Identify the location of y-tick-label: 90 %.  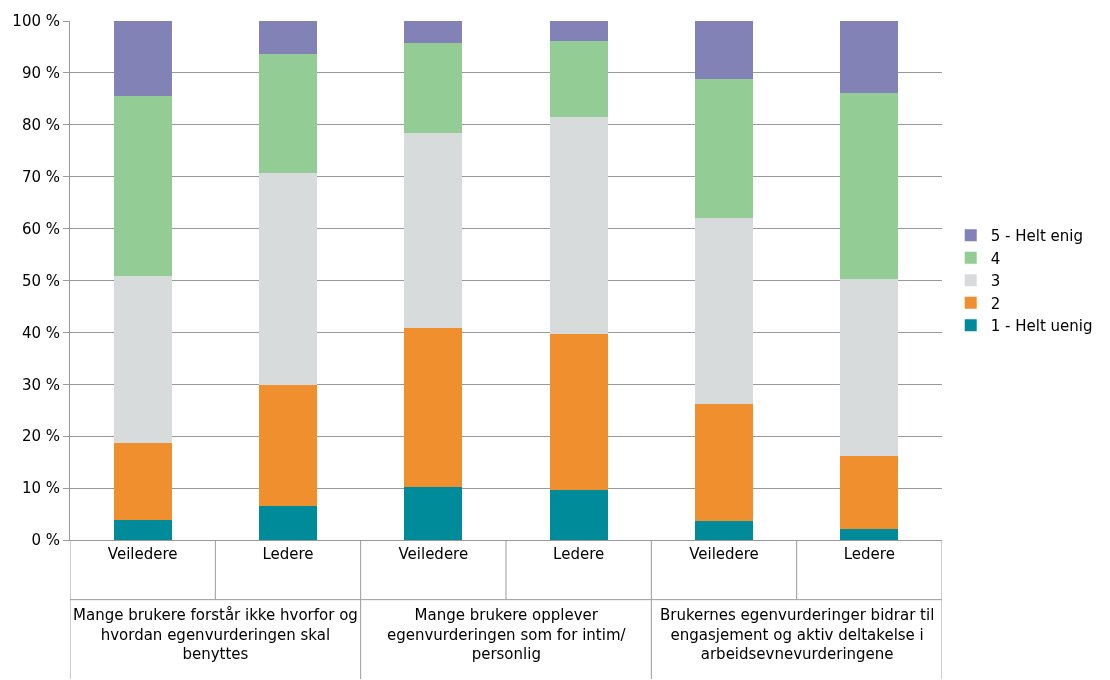
(40, 73).